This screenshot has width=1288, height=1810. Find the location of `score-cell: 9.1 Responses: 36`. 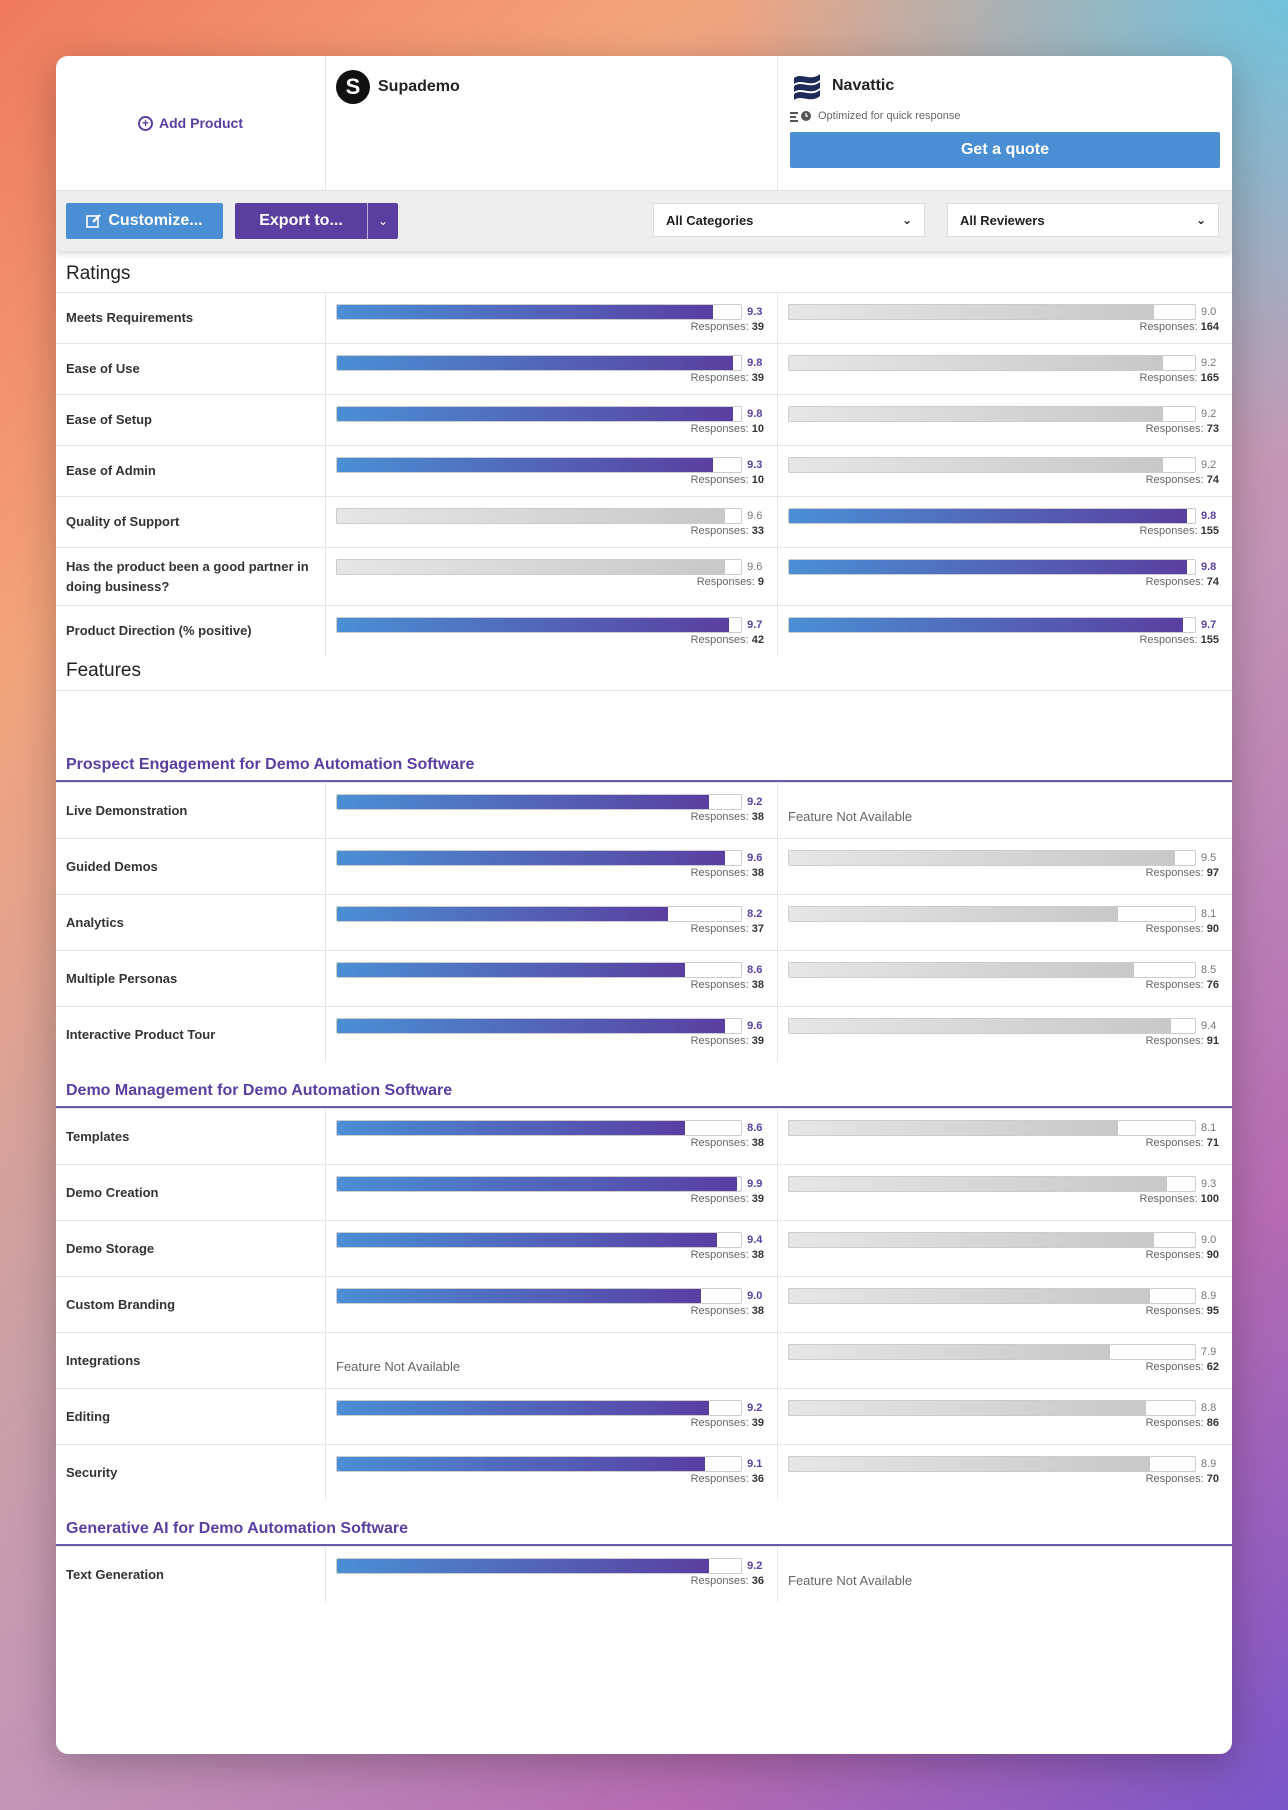

score-cell: 9.1 Responses: 36 is located at coordinates (552, 1472).